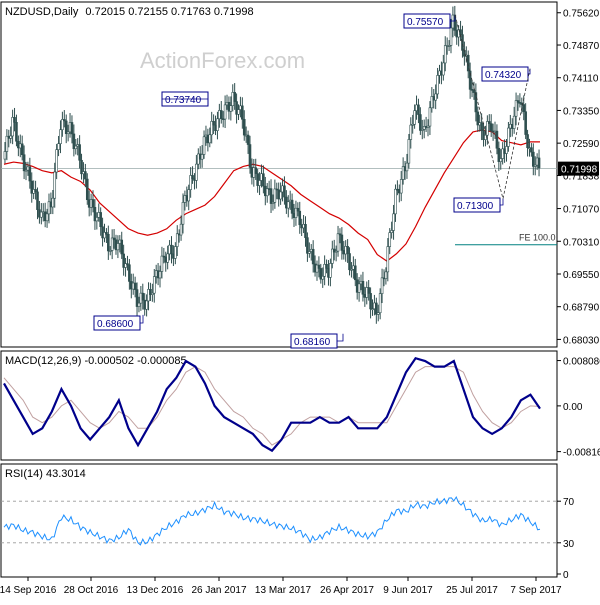 The height and width of the screenshot is (605, 600). Describe the element at coordinates (581, 210) in the screenshot. I see `price-tick-label: 0.71070` at that location.